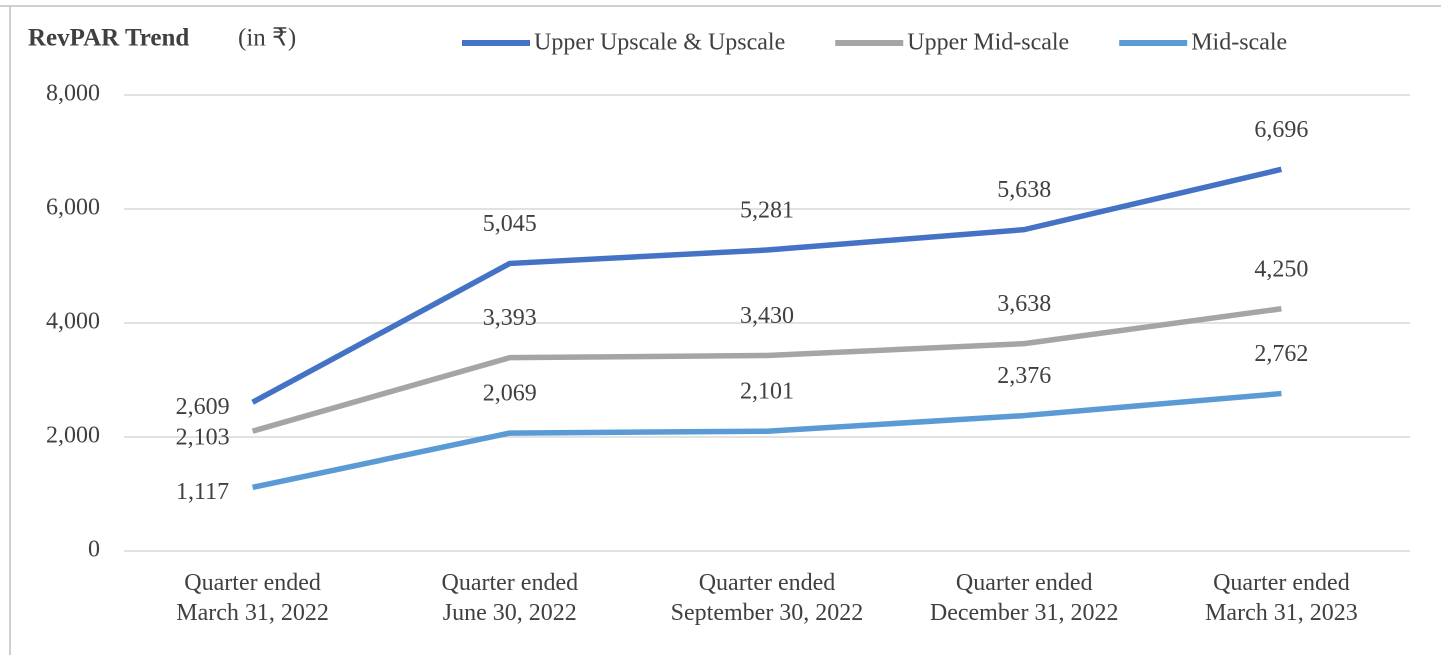 Image resolution: width=1441 pixels, height=655 pixels. I want to click on y-tick-label: 2,000, so click(73, 436).